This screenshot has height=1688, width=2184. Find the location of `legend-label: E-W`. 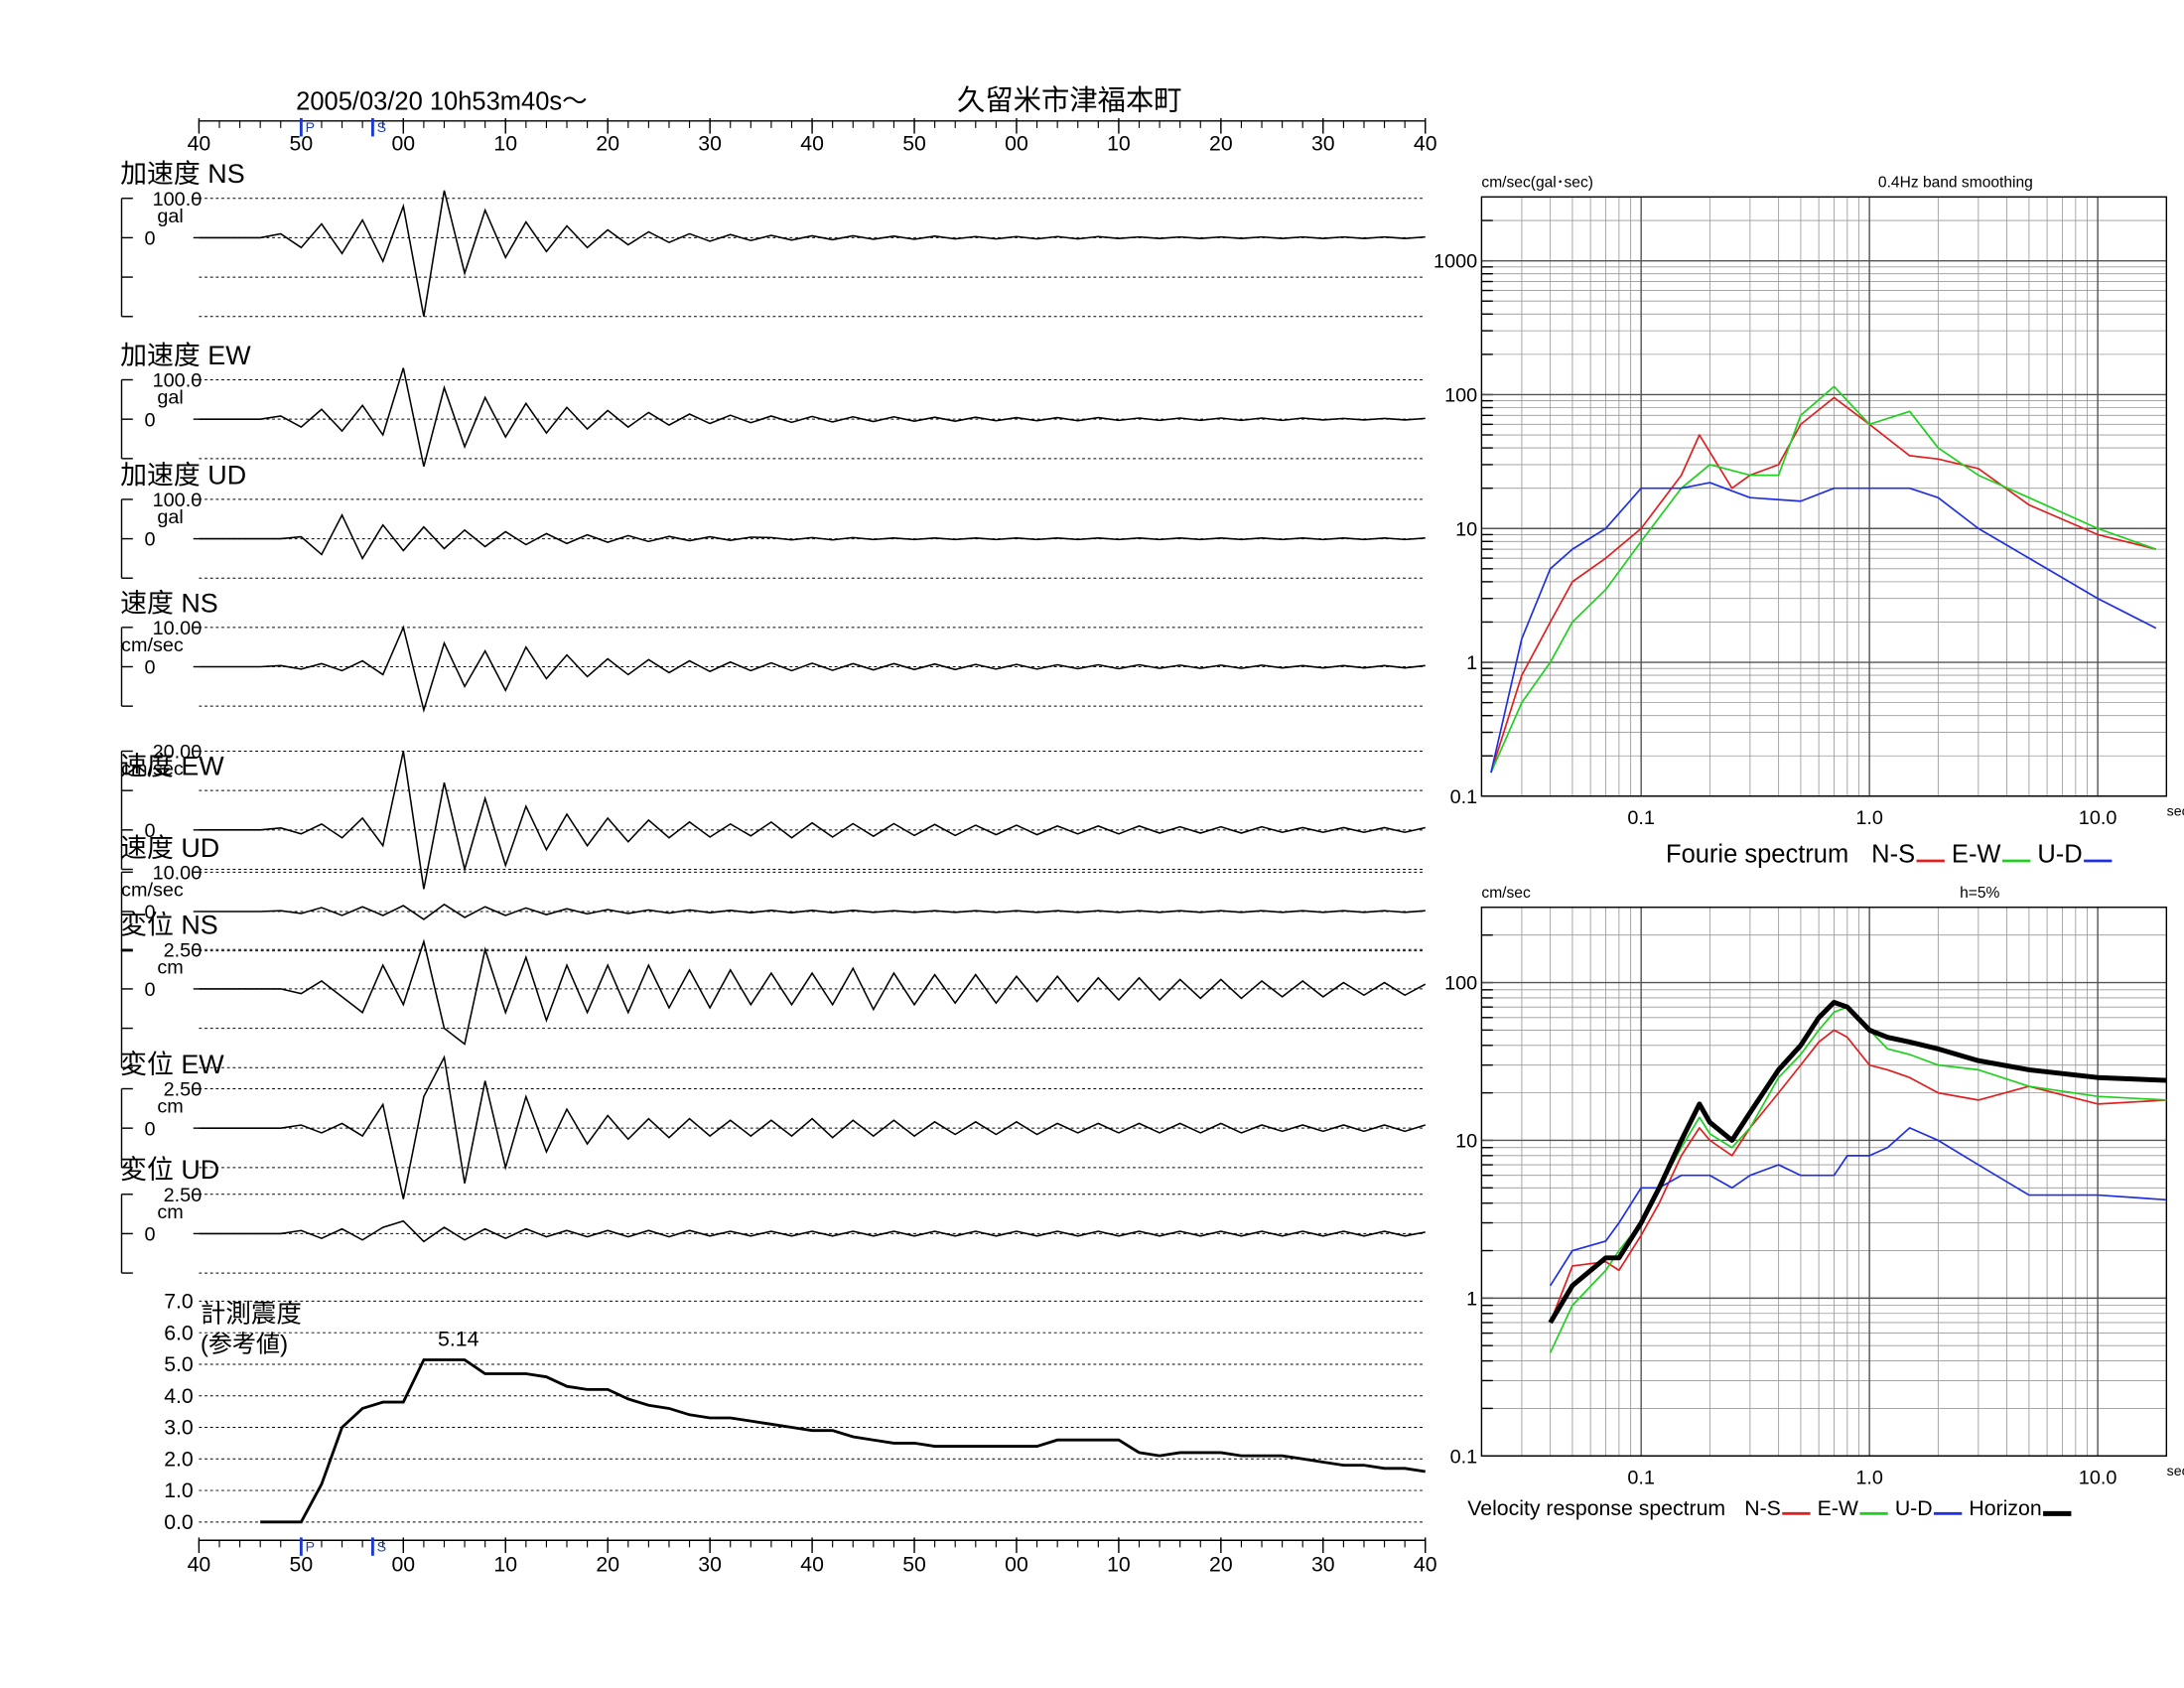

legend-label: E-W is located at coordinates (1976, 854).